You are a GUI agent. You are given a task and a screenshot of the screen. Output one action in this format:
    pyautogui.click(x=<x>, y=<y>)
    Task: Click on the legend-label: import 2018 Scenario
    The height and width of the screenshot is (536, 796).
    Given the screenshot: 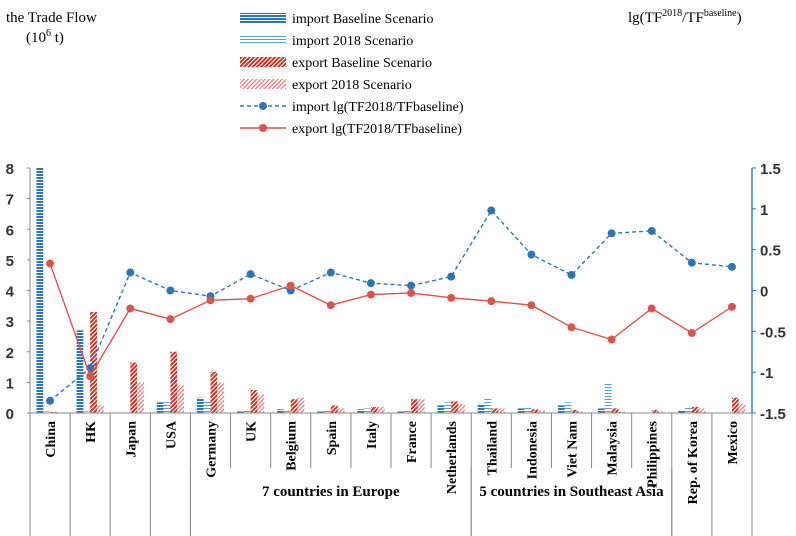 What is the action you would take?
    pyautogui.click(x=352, y=41)
    